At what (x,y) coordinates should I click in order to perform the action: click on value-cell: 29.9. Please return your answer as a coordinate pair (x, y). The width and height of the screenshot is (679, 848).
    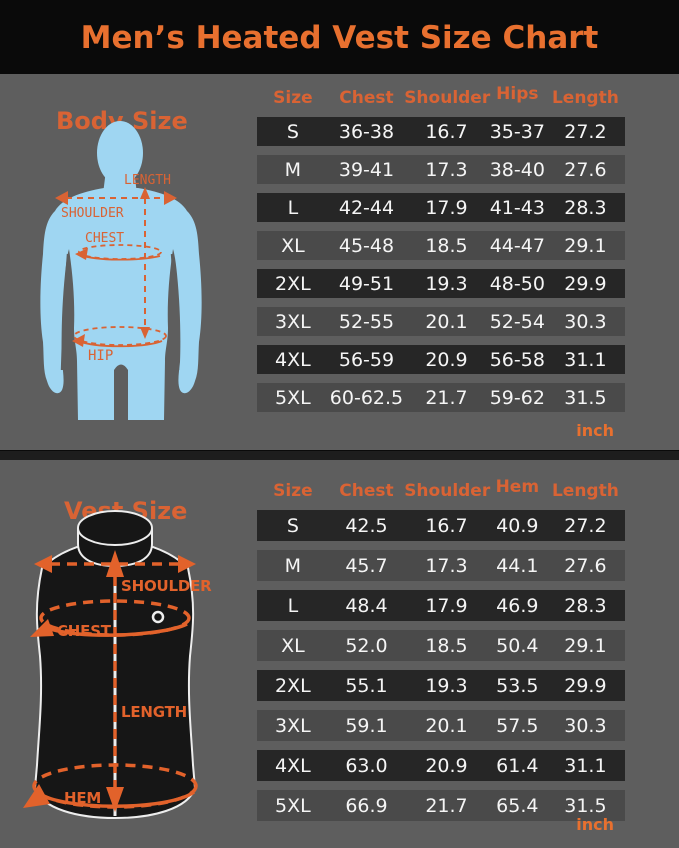
    Looking at the image, I should click on (585, 283).